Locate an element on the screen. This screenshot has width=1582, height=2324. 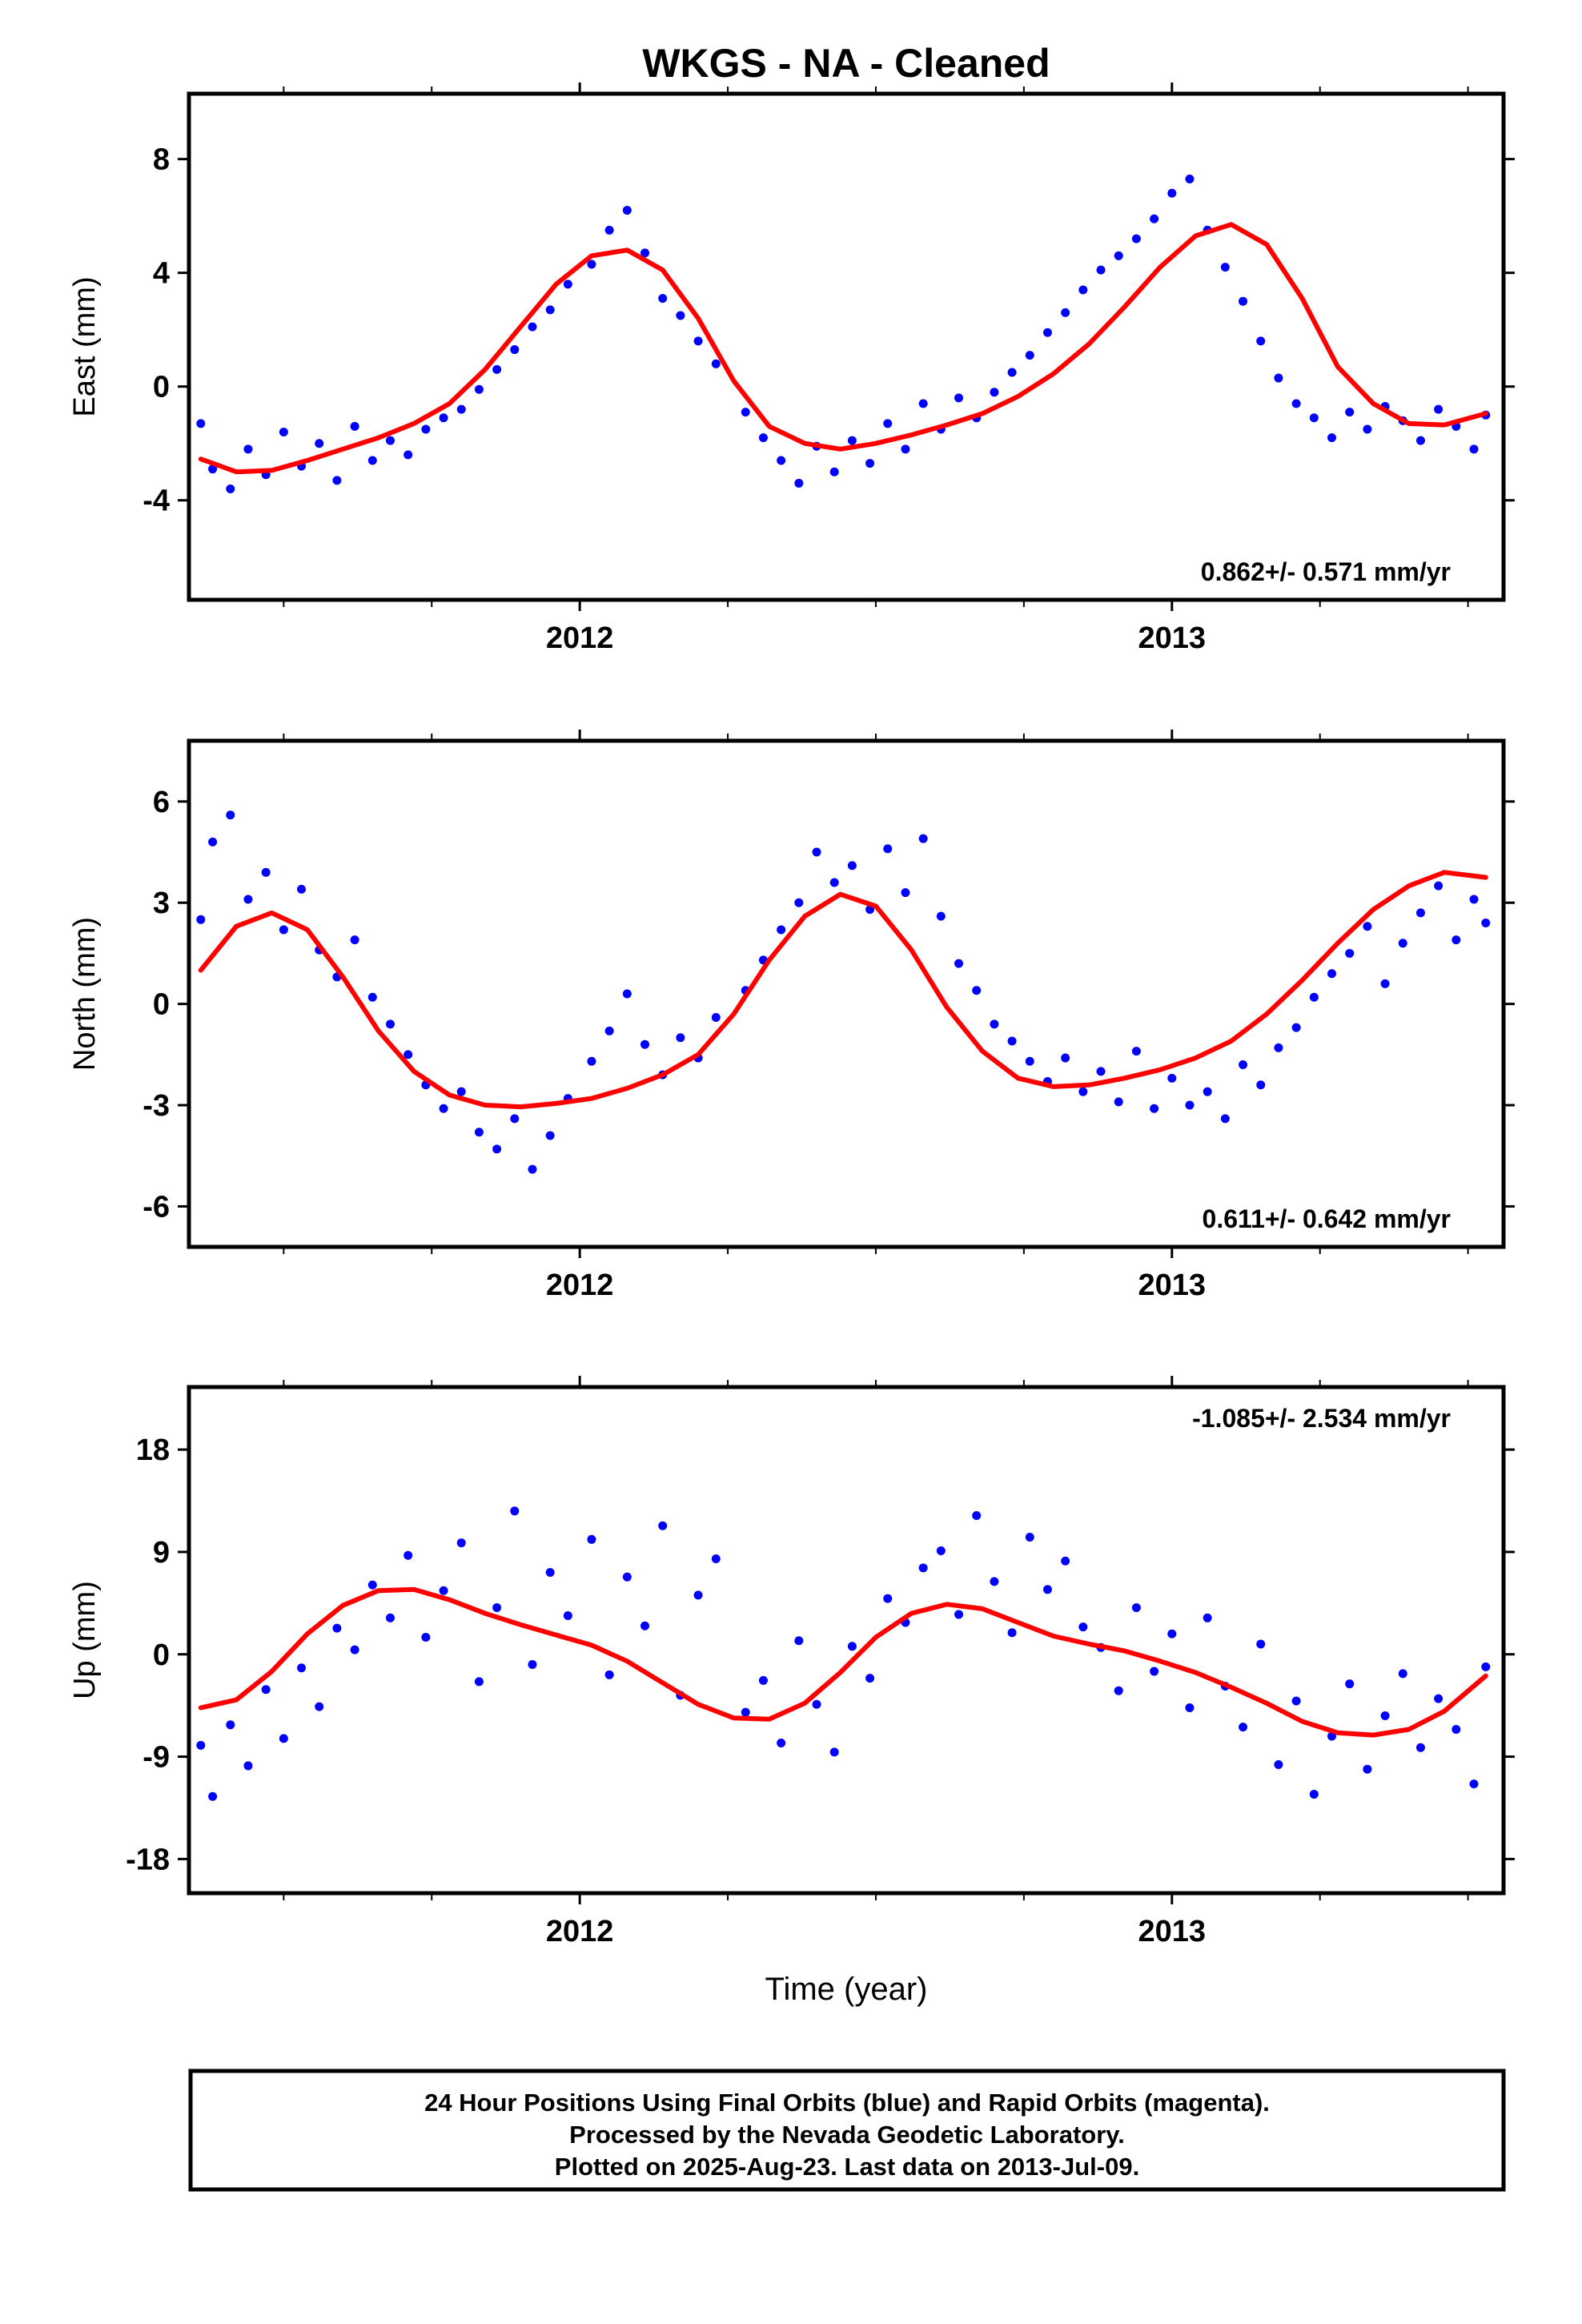
plot-area is located at coordinates (844, 992).